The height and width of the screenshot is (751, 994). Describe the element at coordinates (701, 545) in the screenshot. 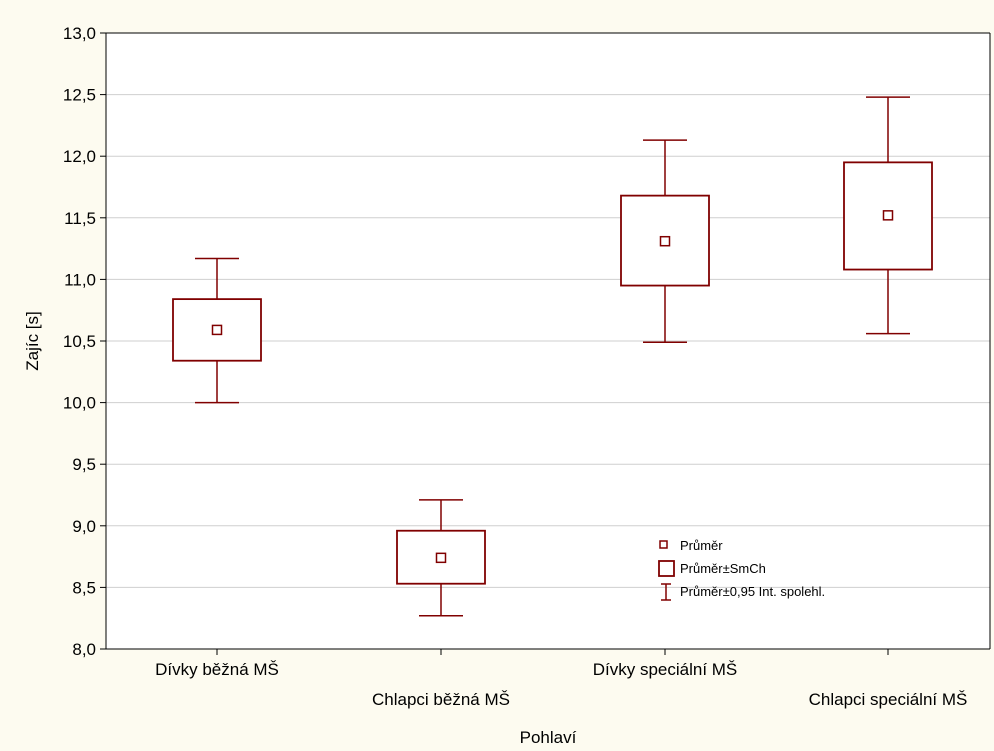

I see `legend-mean-label: Průměr` at that location.